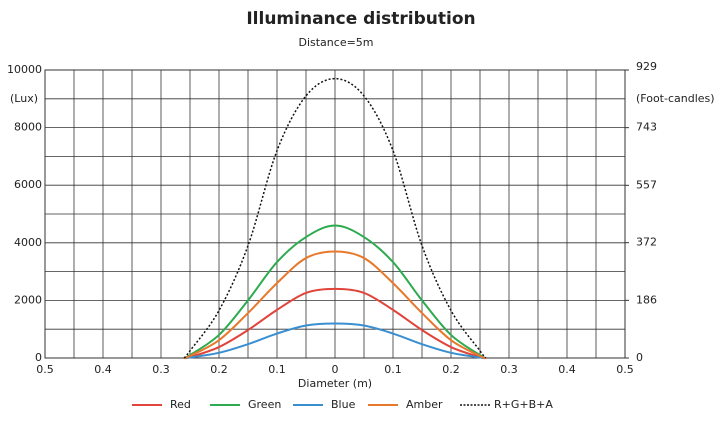  I want to click on y-tick-label: 0, so click(38, 357).